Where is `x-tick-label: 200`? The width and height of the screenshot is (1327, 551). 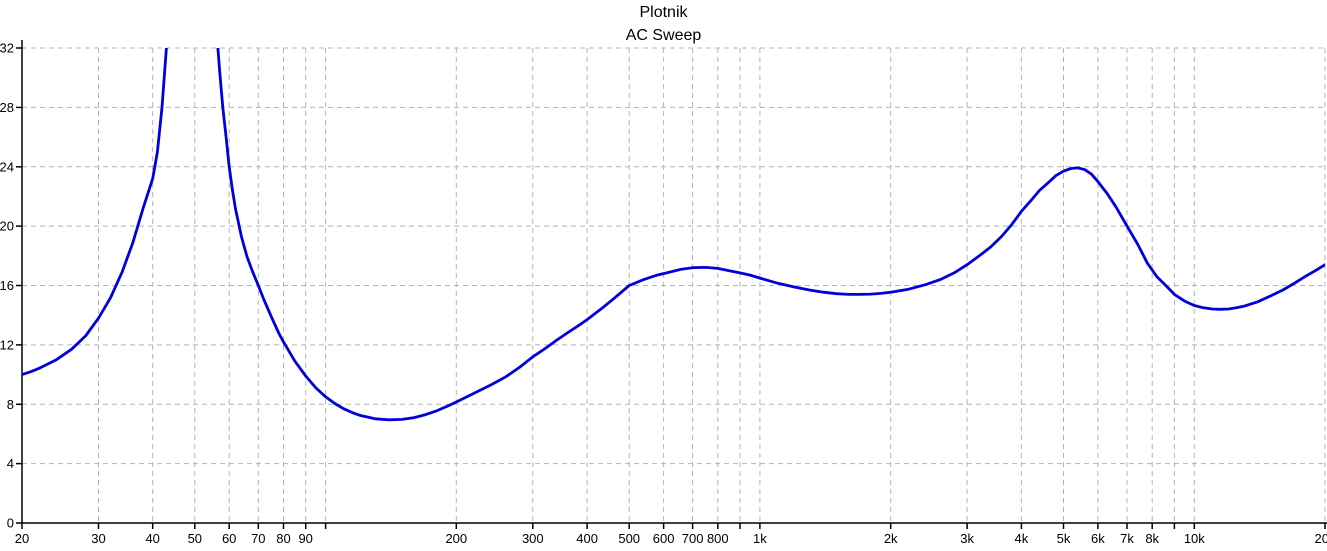
x-tick-label: 200 is located at coordinates (456, 538).